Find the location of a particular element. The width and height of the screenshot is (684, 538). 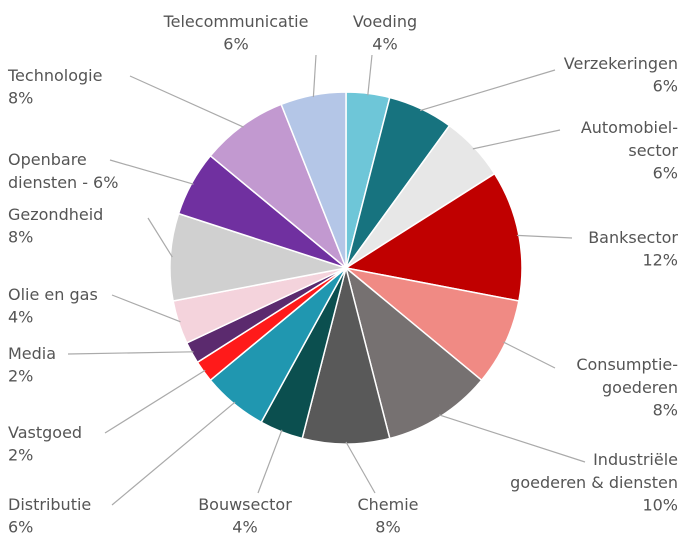

slice-label: diensten - 6% is located at coordinates (63, 182).